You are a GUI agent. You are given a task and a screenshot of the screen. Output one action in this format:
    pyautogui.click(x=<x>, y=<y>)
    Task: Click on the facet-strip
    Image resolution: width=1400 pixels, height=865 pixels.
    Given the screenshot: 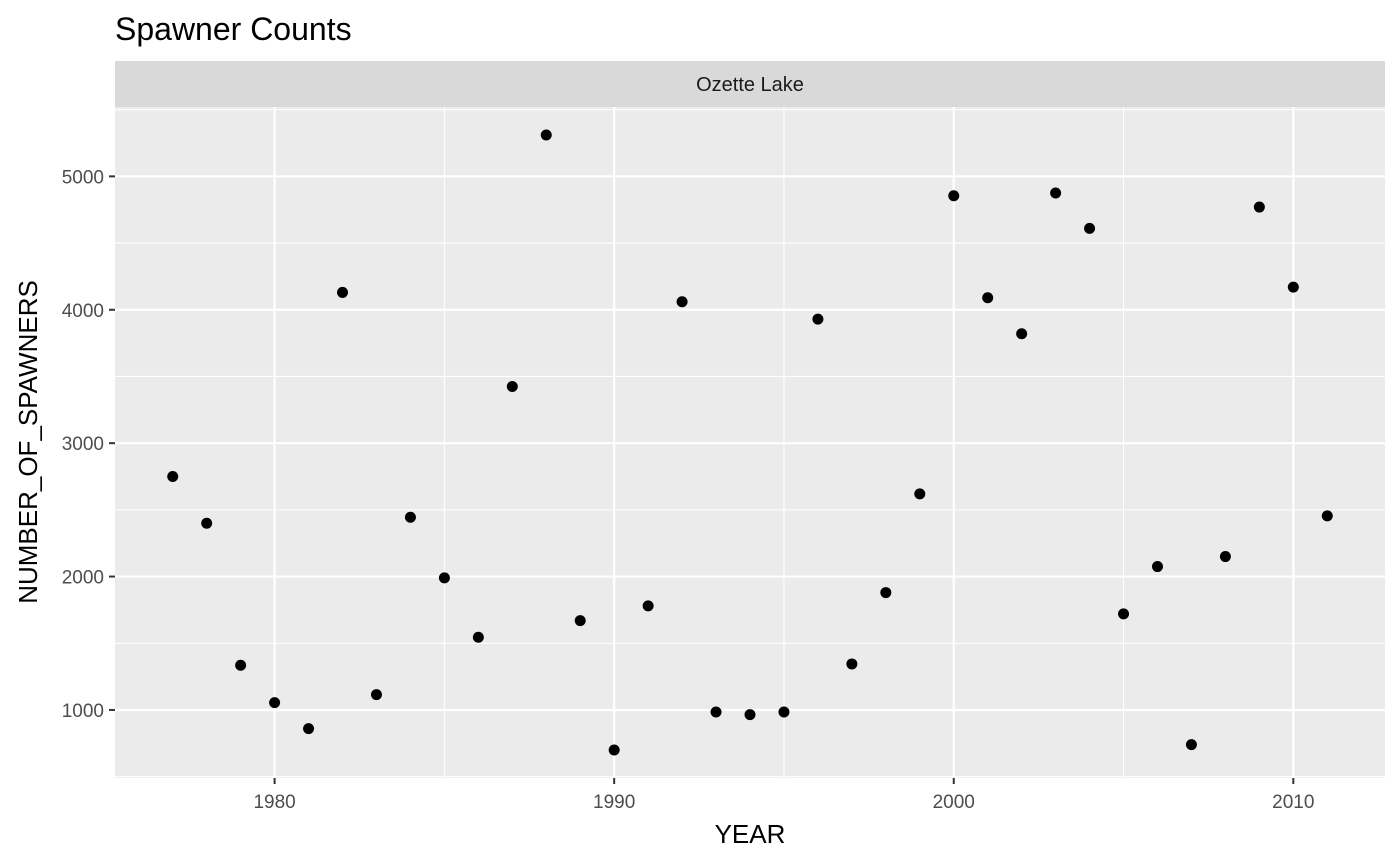 What is the action you would take?
    pyautogui.click(x=750, y=84)
    